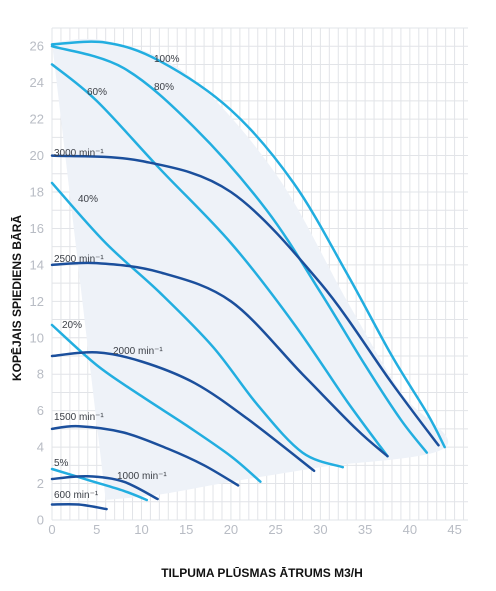 The image size is (496, 591). I want to click on speed-curve-label: 600 min⁻¹, so click(76, 495).